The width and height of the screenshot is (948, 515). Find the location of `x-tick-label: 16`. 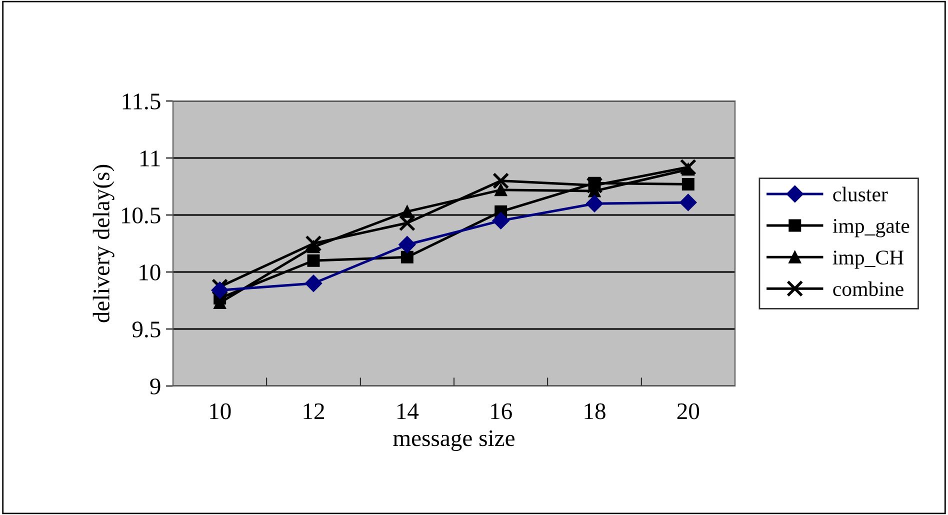

x-tick-label: 16 is located at coordinates (501, 411).